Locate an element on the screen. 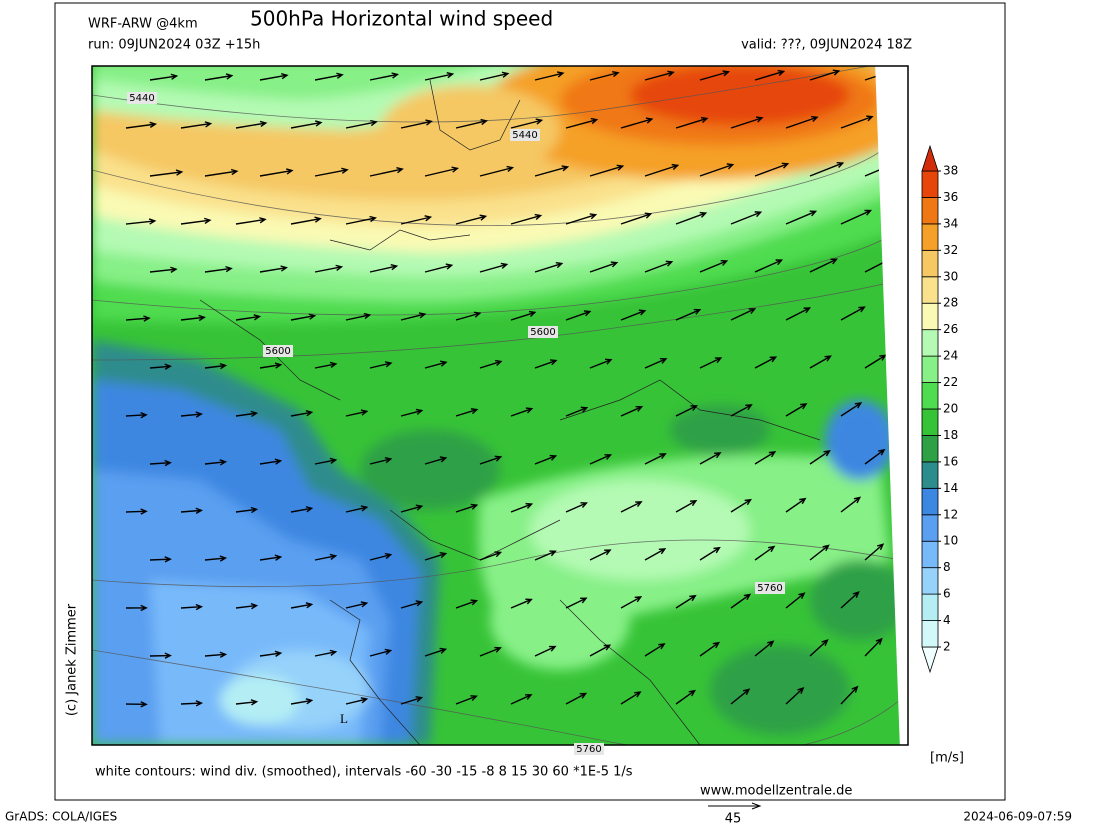  contour-label-bg is located at coordinates (770, 588).